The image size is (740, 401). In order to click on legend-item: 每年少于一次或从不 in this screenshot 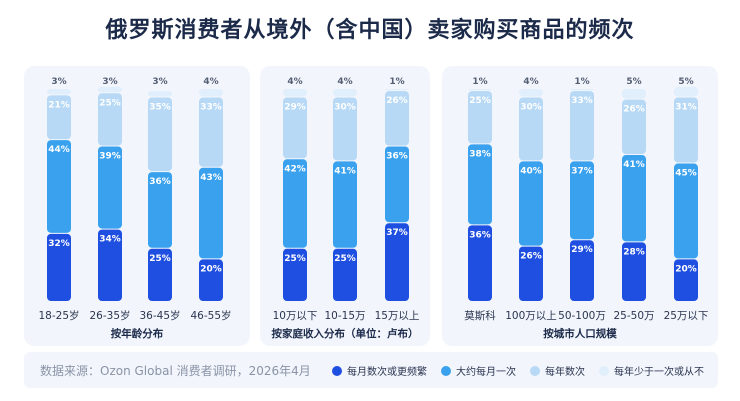, I will do `click(651, 370)`.